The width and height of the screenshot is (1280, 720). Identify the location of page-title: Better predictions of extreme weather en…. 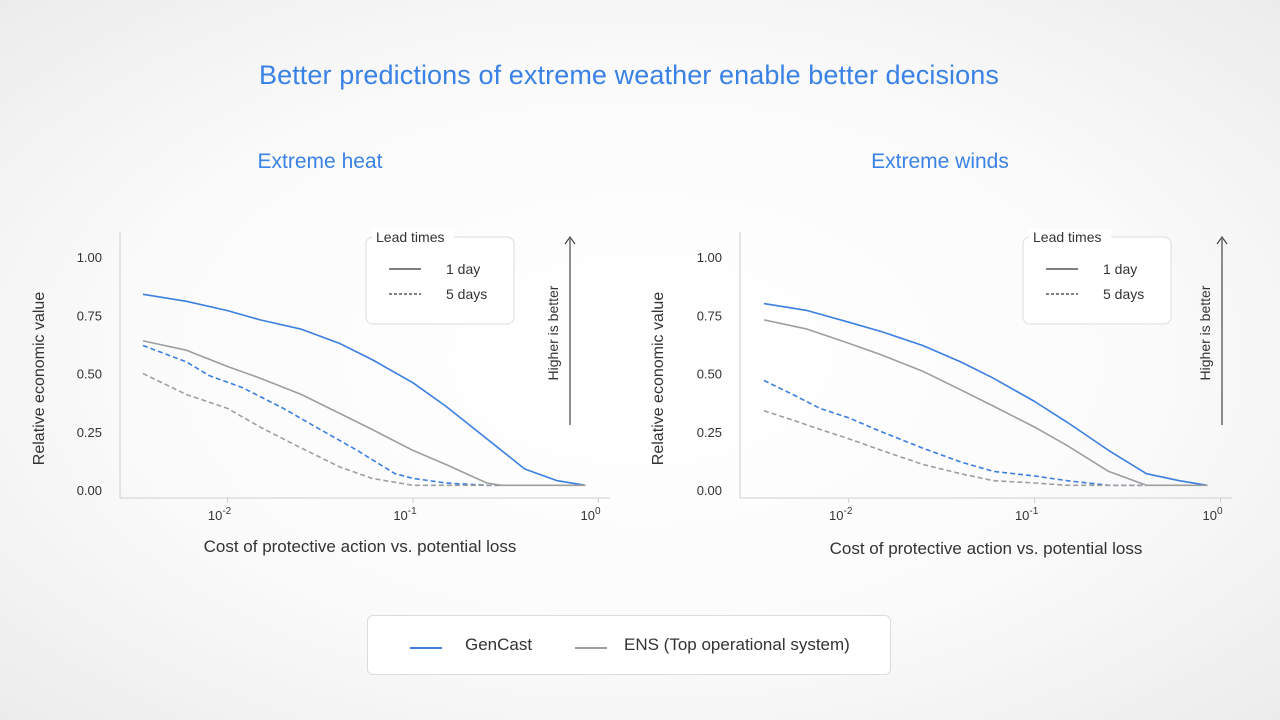
(628, 75).